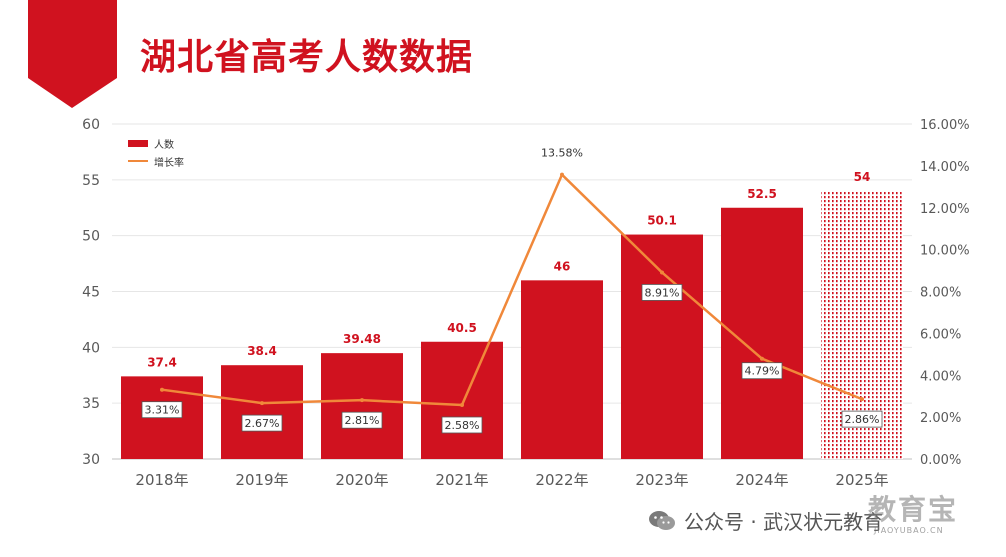  Describe the element at coordinates (862, 177) in the screenshot. I see `bar-data-label: 54` at that location.